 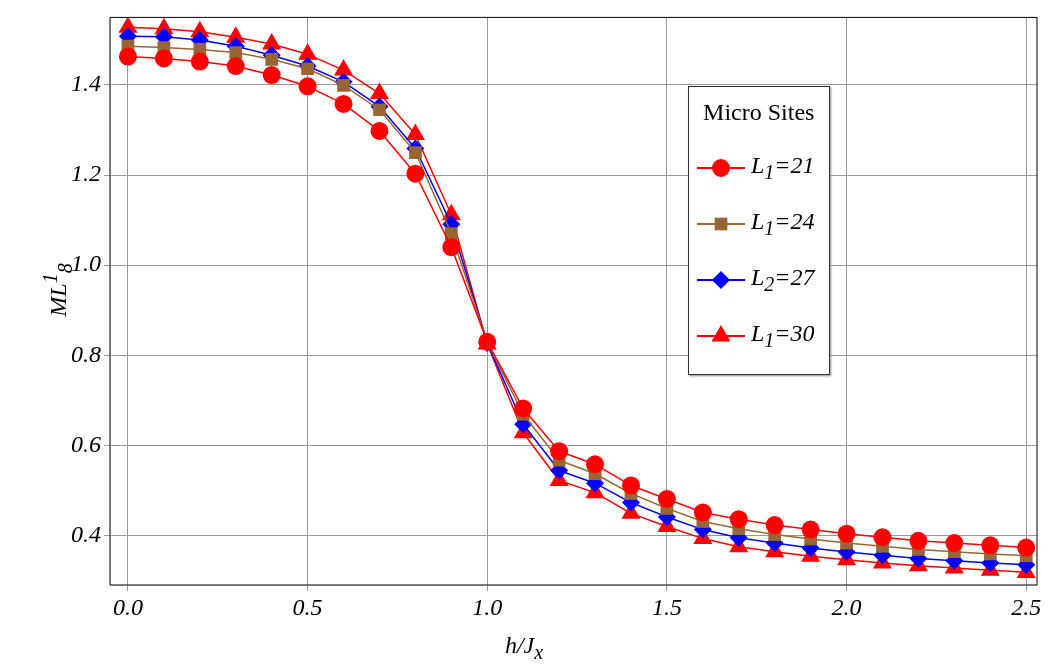 What do you see at coordinates (666, 606) in the screenshot?
I see `x-tick-label: 1.5` at bounding box center [666, 606].